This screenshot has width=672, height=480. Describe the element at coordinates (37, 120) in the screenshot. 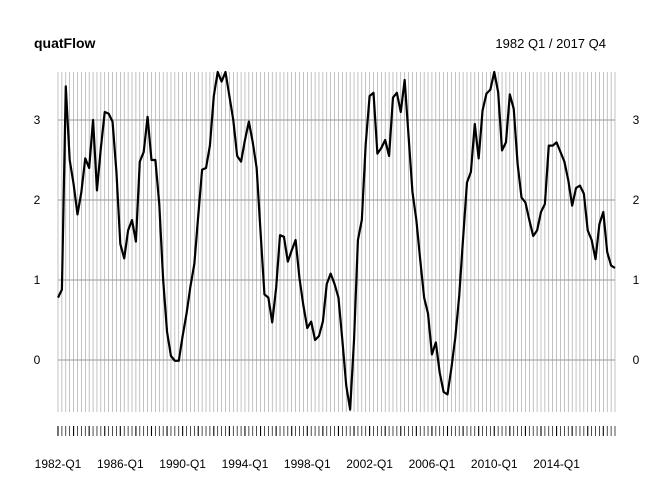

I see `y-tick-label-left: 3` at that location.